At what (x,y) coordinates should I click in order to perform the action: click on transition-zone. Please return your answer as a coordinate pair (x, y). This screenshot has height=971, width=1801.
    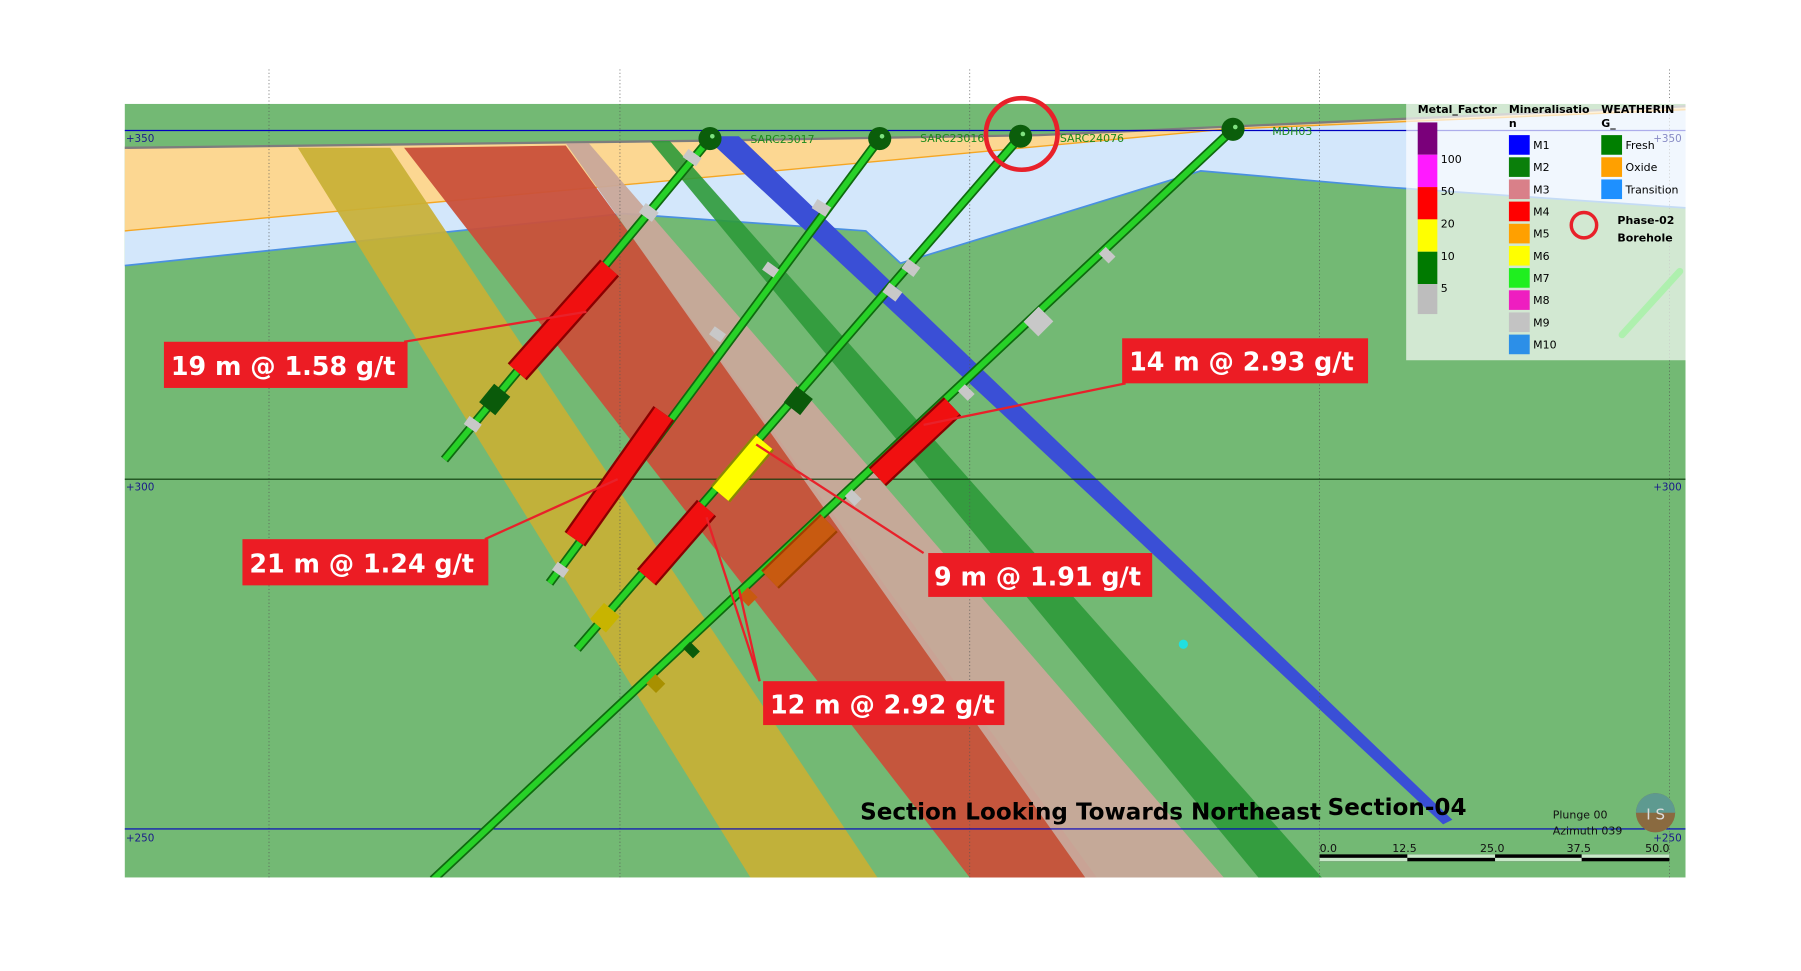
    Looking at the image, I should click on (905, 187).